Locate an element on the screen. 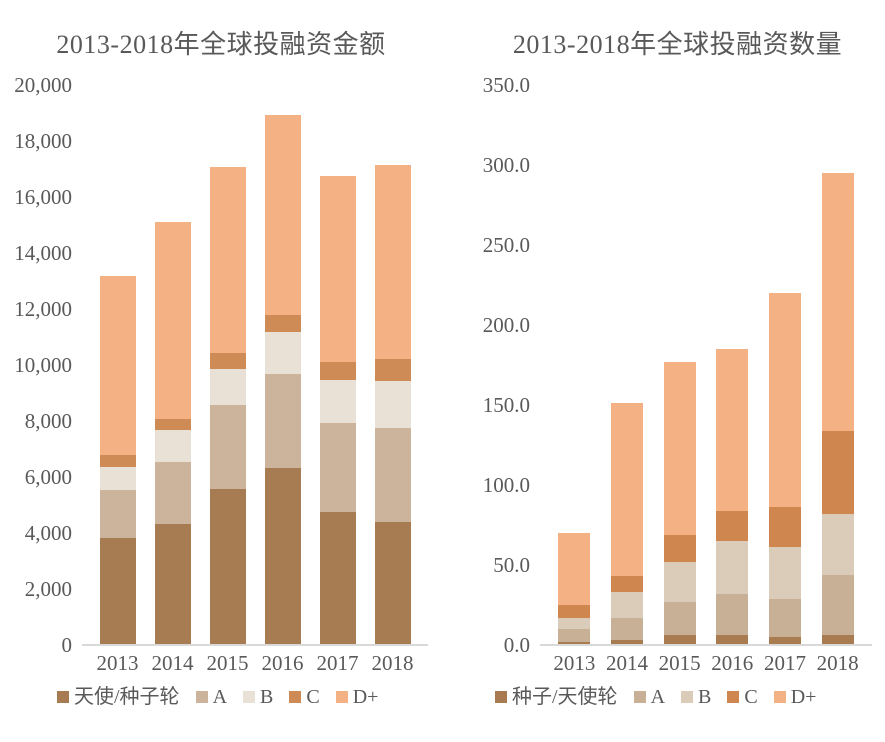 The width and height of the screenshot is (885, 742). legend-item-种子/天使轮: 种子/天使轮 is located at coordinates (556, 697).